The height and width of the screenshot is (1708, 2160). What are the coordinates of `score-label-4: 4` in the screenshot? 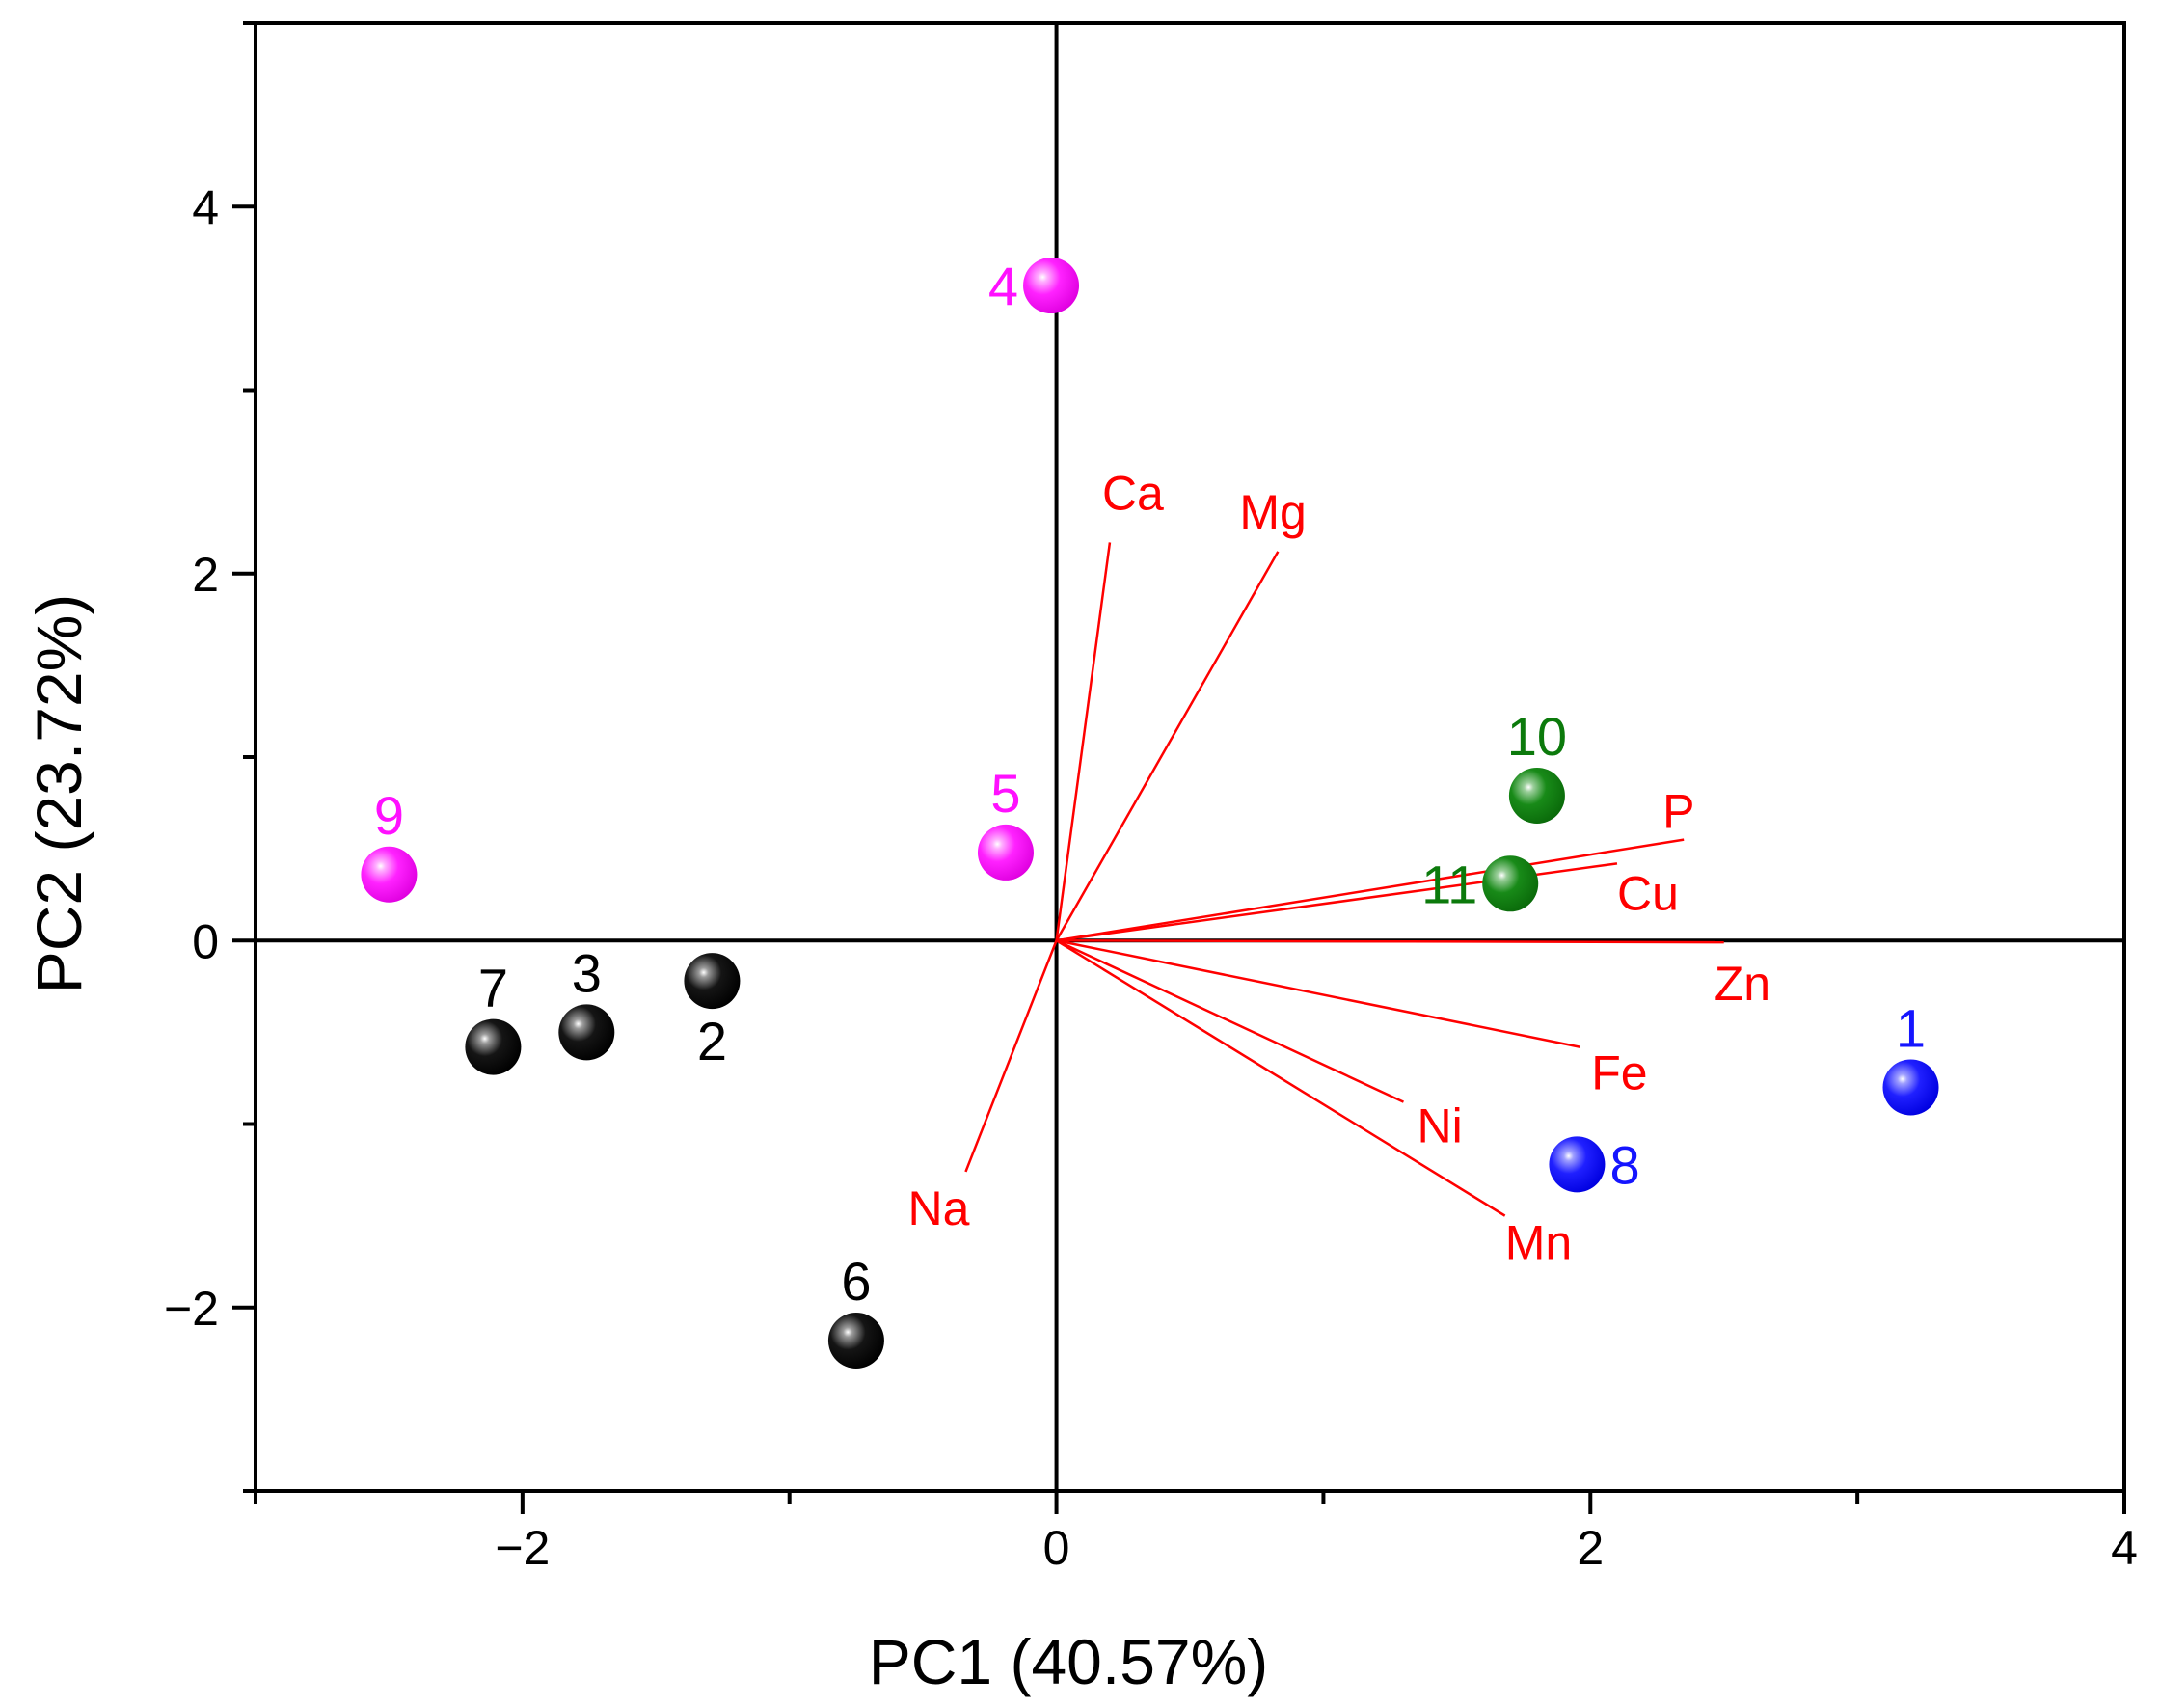 It's located at (1003, 286).